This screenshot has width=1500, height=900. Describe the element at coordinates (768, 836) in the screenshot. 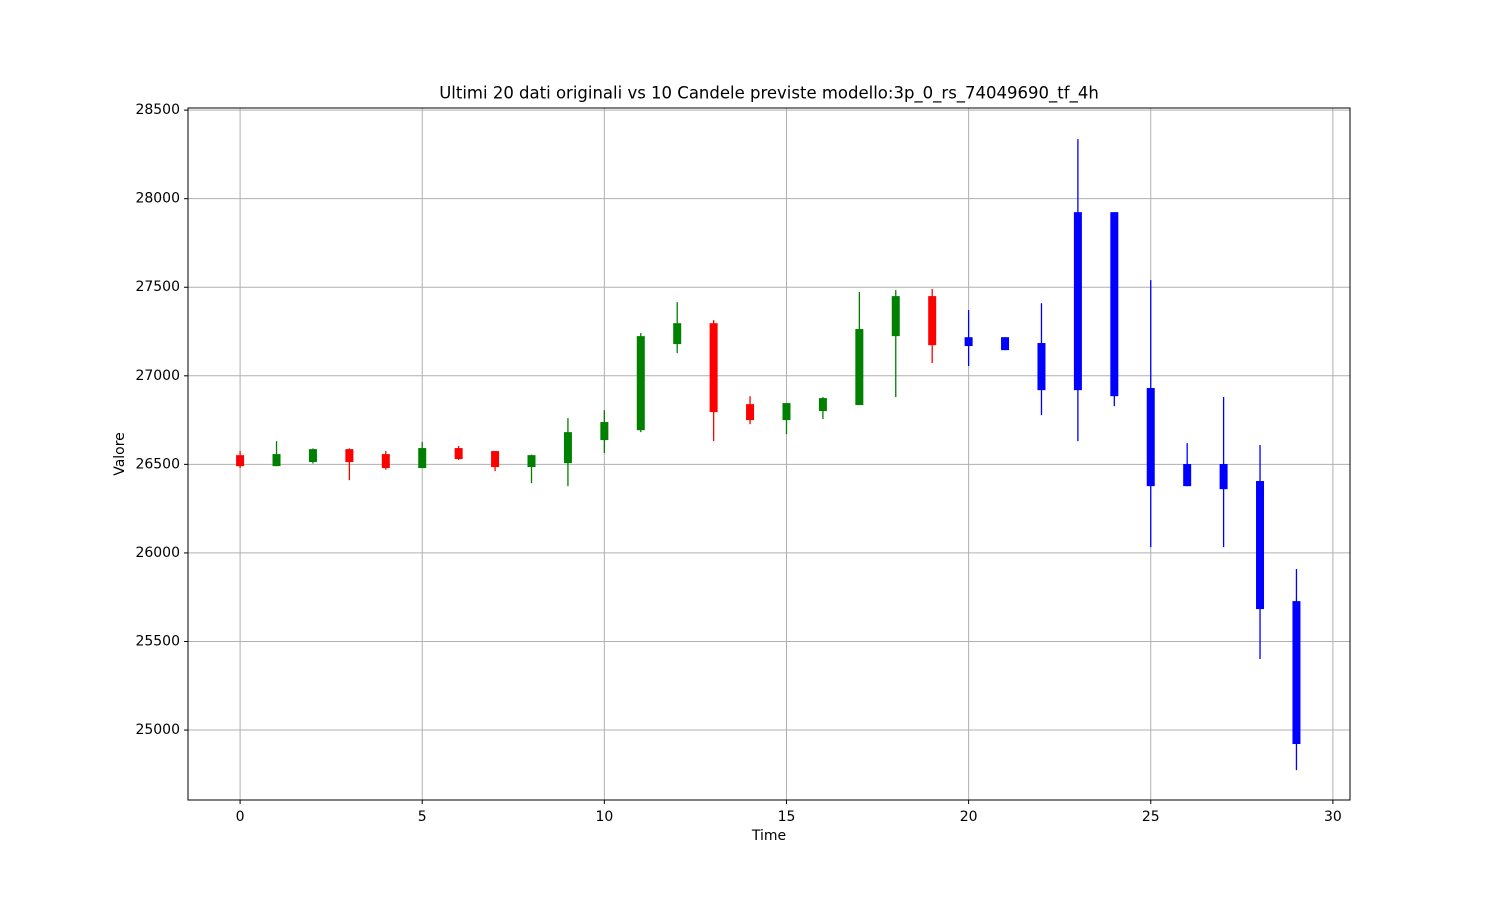

I see `x-axis-label: Time` at that location.